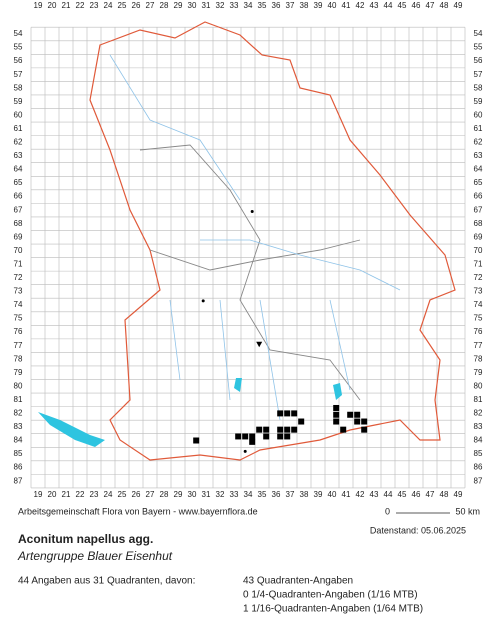  What do you see at coordinates (478, 142) in the screenshot?
I see `row-label: 62` at bounding box center [478, 142].